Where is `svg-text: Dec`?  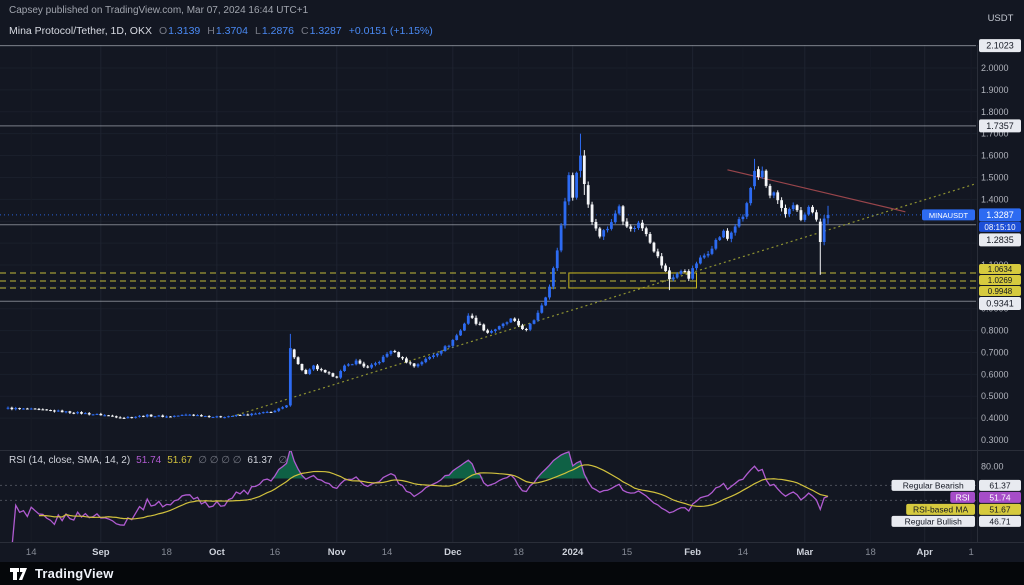
svg-text: Dec is located at coordinates (452, 552).